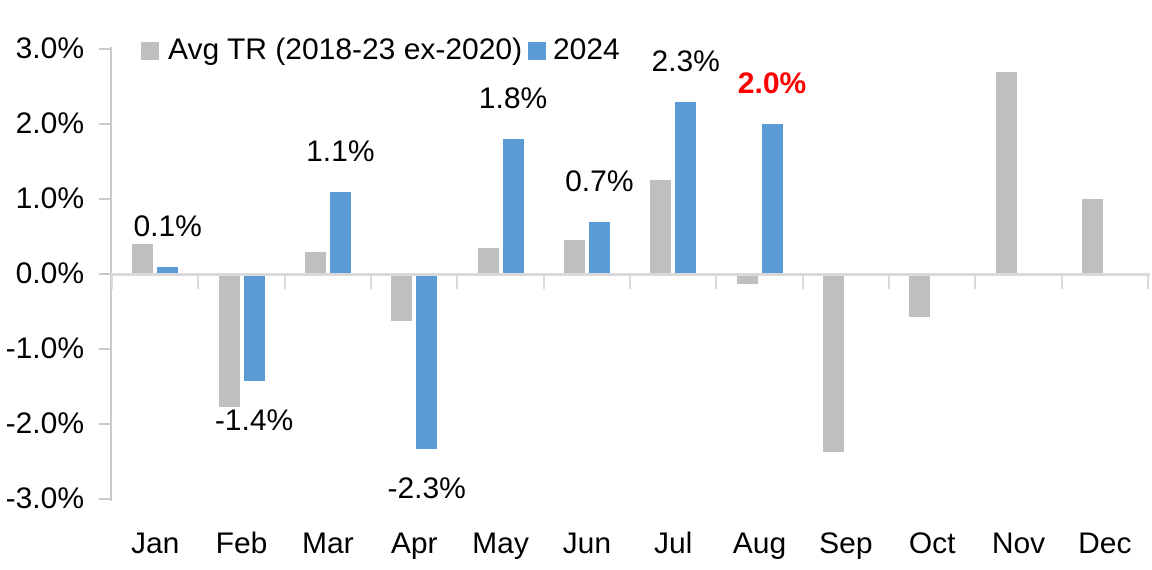 Image resolution: width=1152 pixels, height=570 pixels. I want to click on data-label-may: 1.8%, so click(513, 98).